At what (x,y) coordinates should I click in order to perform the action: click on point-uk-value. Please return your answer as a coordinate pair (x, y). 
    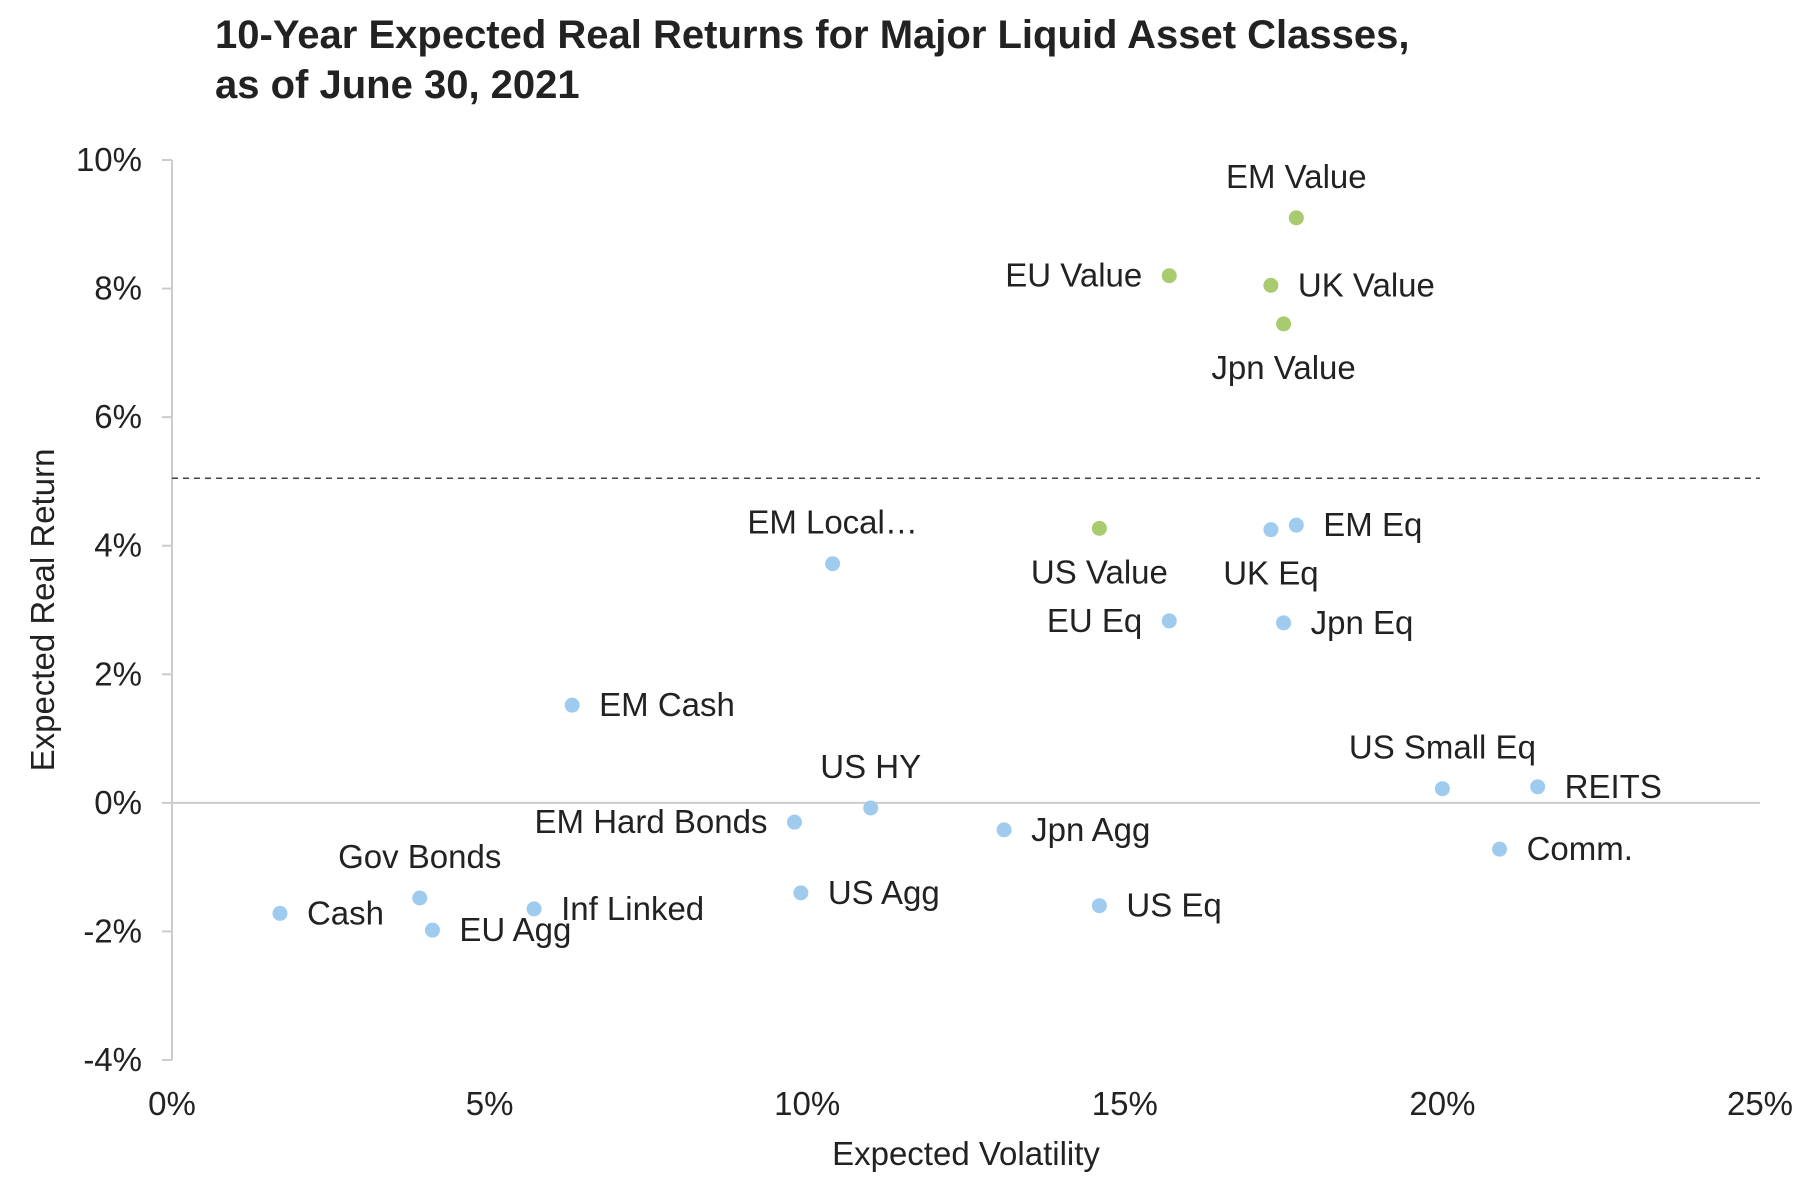
    Looking at the image, I should click on (1271, 285).